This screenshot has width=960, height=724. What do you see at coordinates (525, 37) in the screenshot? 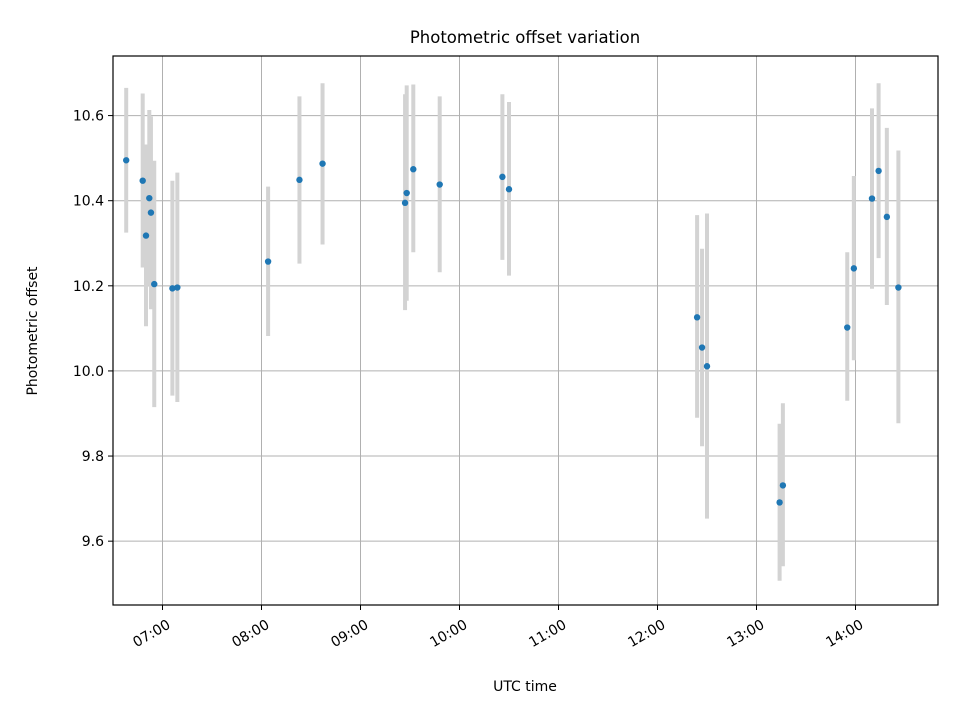
I see `chart-title: Photometric offset variation` at bounding box center [525, 37].